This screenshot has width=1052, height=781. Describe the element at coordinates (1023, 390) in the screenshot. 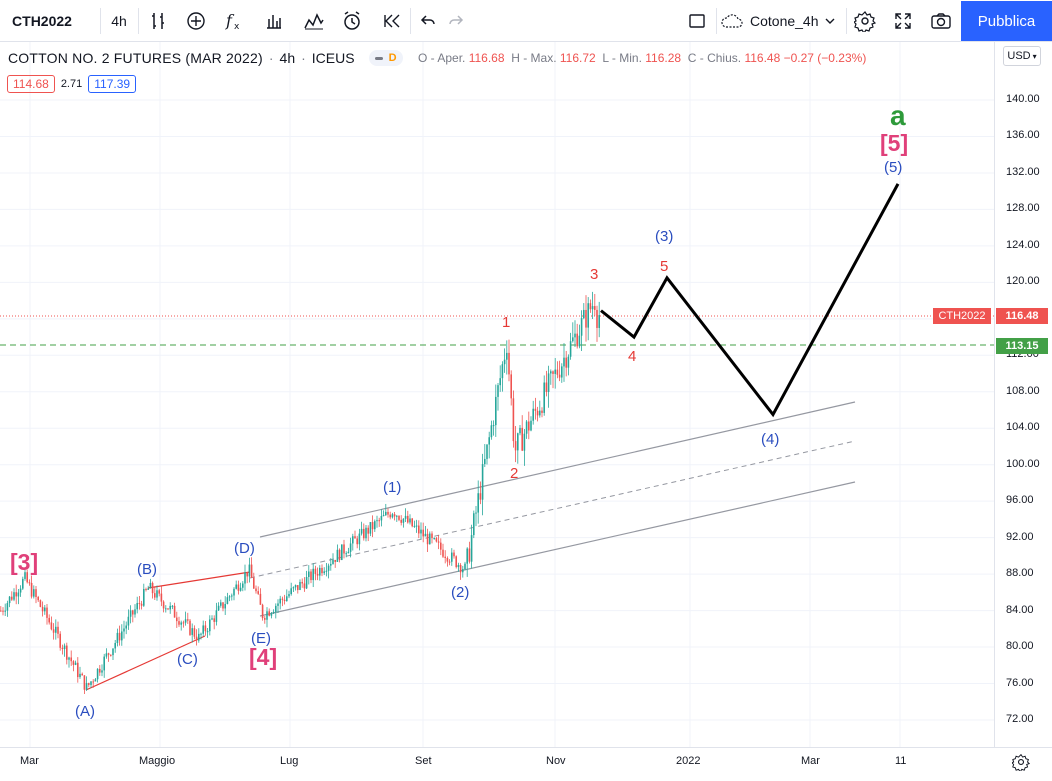

I see `price-axis-label: 108.00` at that location.